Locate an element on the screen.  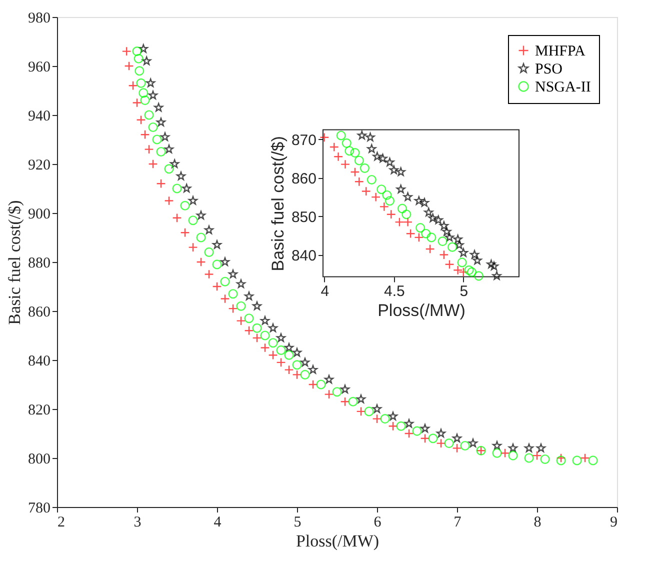
x-tick-label: 4.5 is located at coordinates (394, 291).